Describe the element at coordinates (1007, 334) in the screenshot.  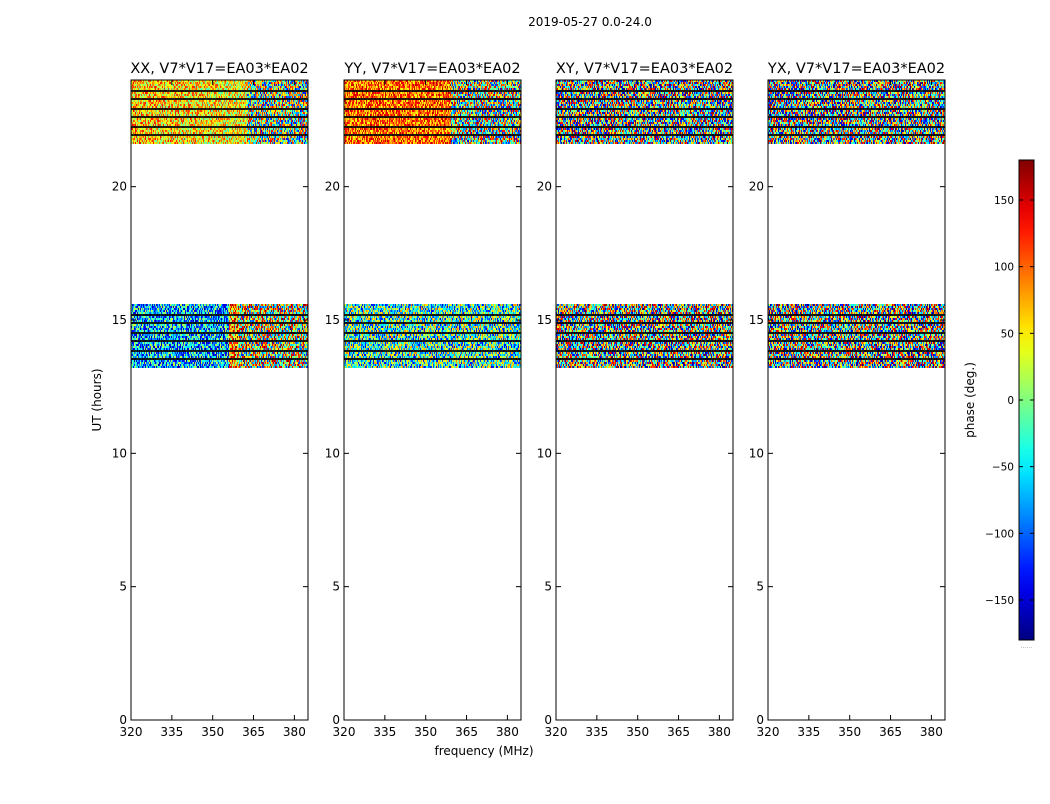
I see `colorbar-tick-label: 50` at that location.